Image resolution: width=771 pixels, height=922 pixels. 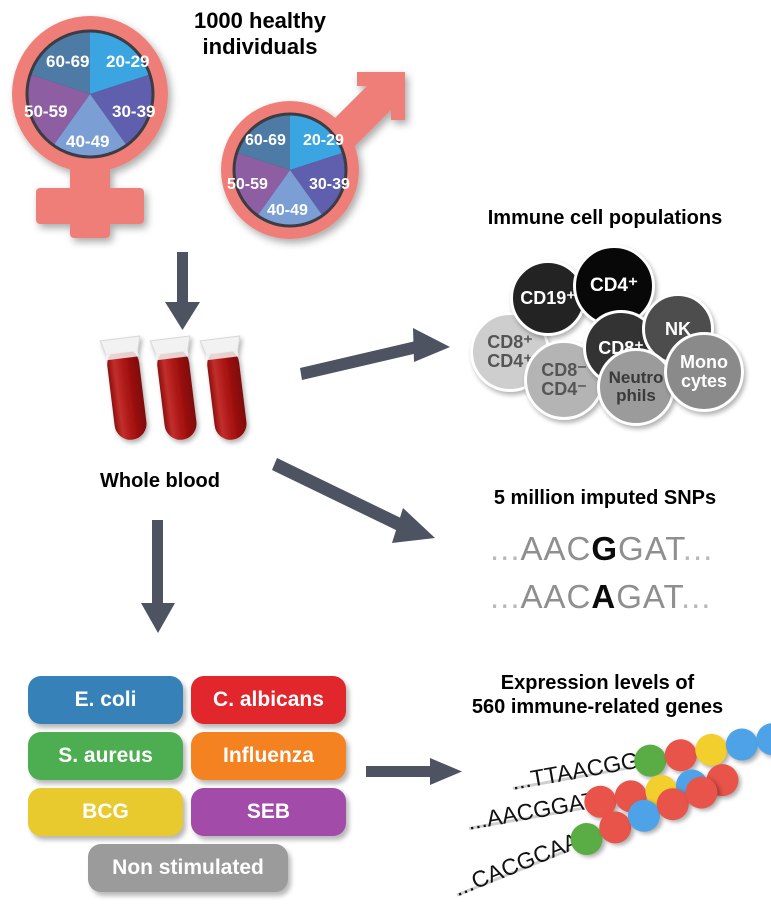 I want to click on stimulus-label: S. aureus, so click(x=105, y=755).